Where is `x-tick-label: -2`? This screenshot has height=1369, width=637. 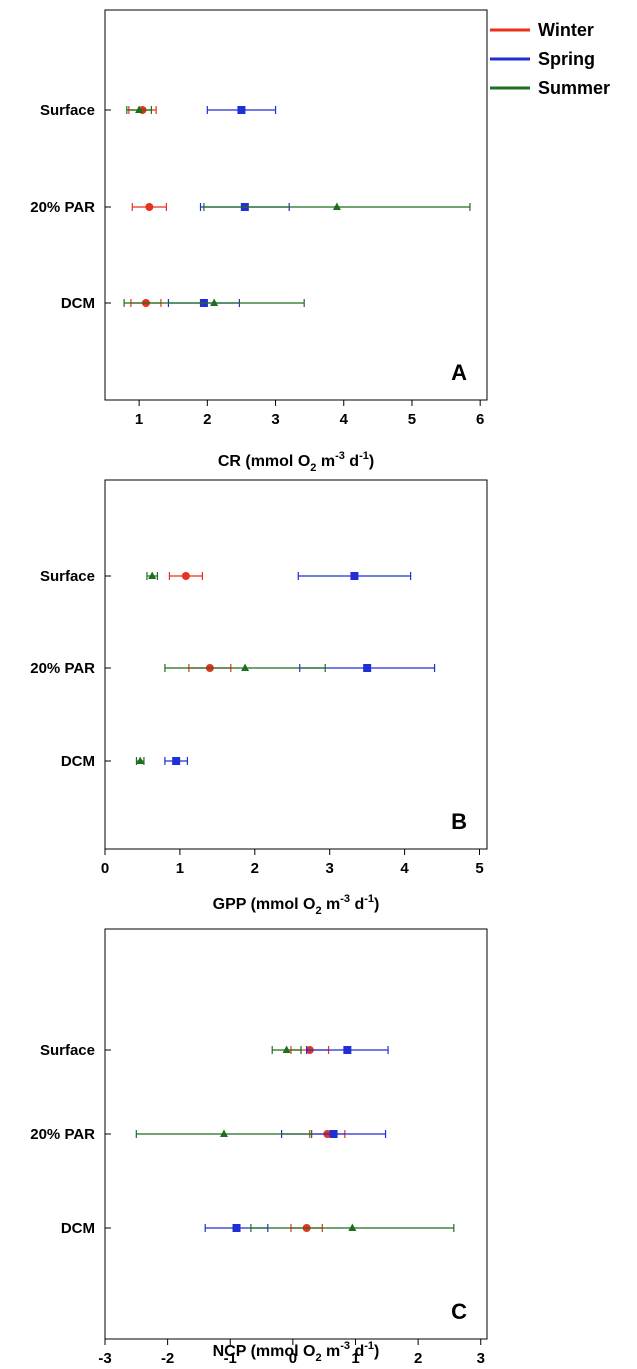 x-tick-label: -2 is located at coordinates (167, 1358).